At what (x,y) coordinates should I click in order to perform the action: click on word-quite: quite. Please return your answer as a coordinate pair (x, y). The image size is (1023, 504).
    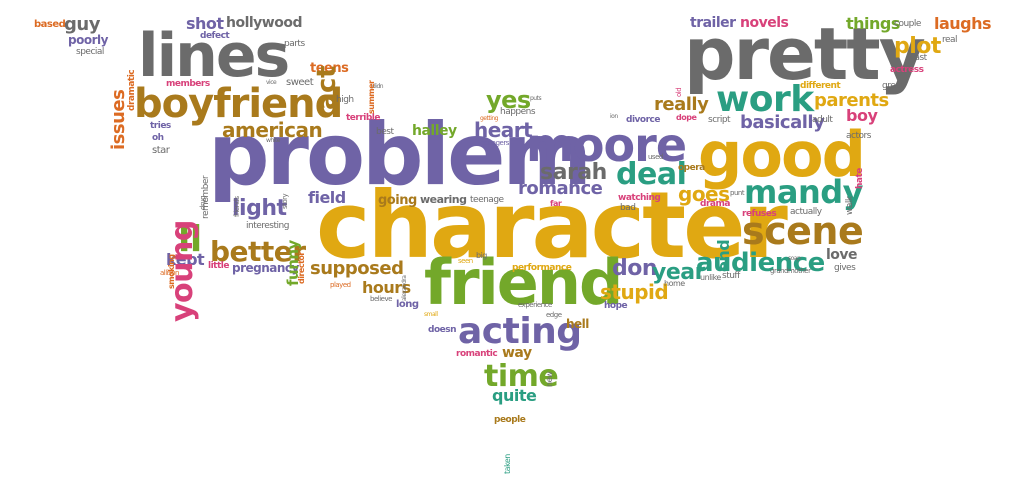
    Looking at the image, I should click on (514, 395).